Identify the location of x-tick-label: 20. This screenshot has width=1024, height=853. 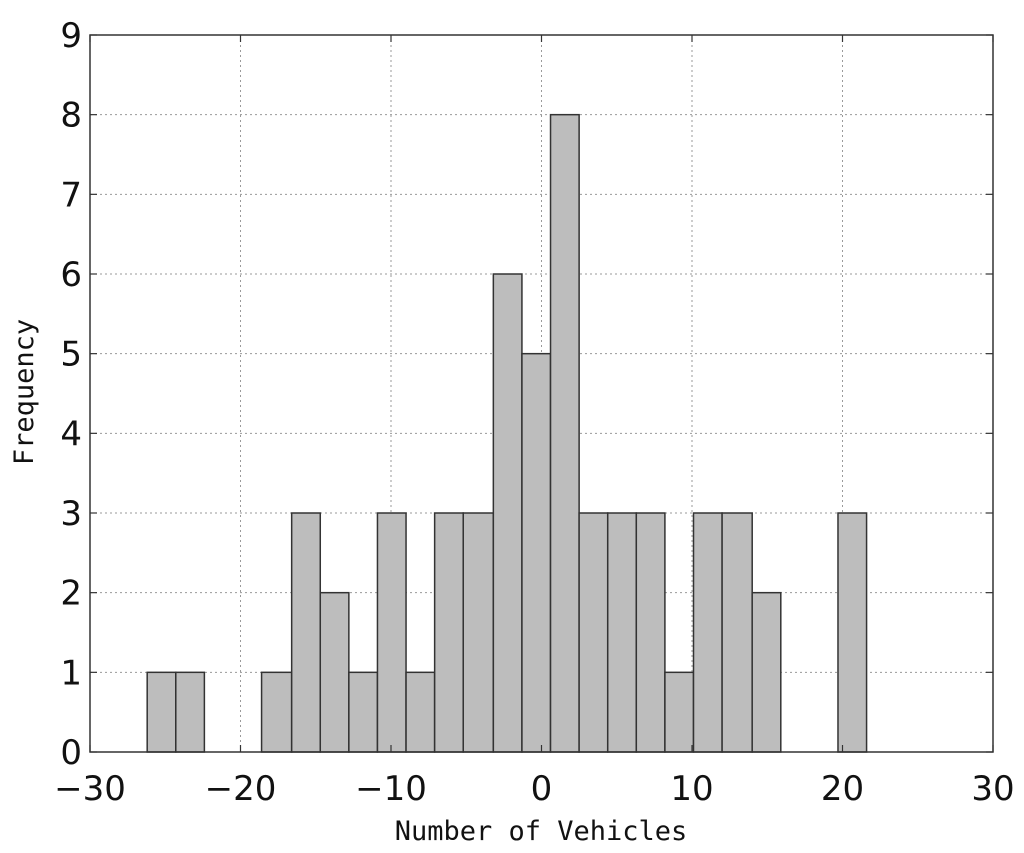
(842, 789).